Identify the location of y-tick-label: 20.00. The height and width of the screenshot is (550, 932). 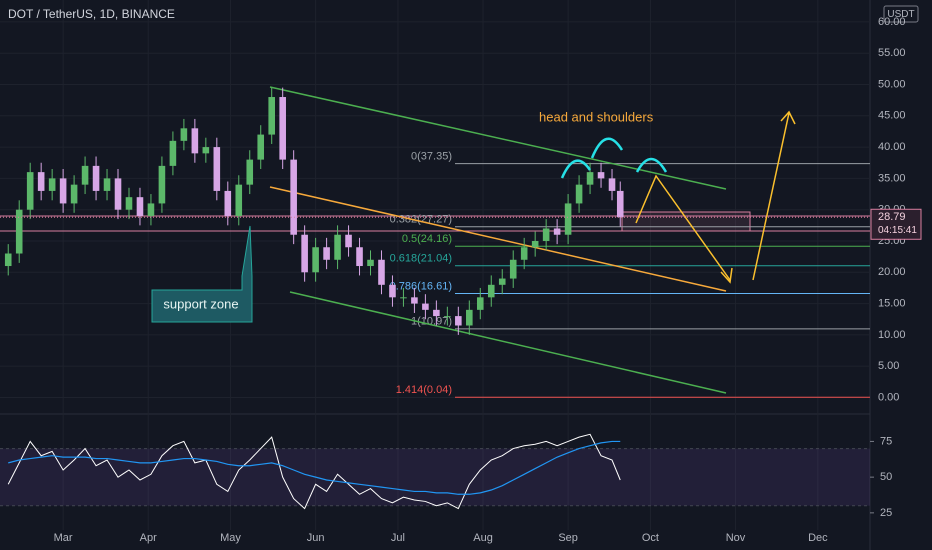
(892, 272).